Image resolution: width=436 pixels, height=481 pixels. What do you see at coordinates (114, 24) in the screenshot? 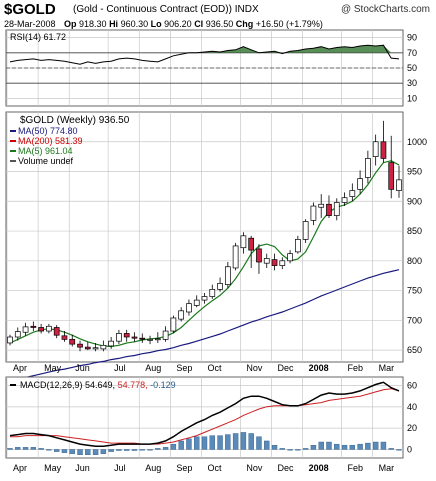
I see `high-label: Hi` at bounding box center [114, 24].